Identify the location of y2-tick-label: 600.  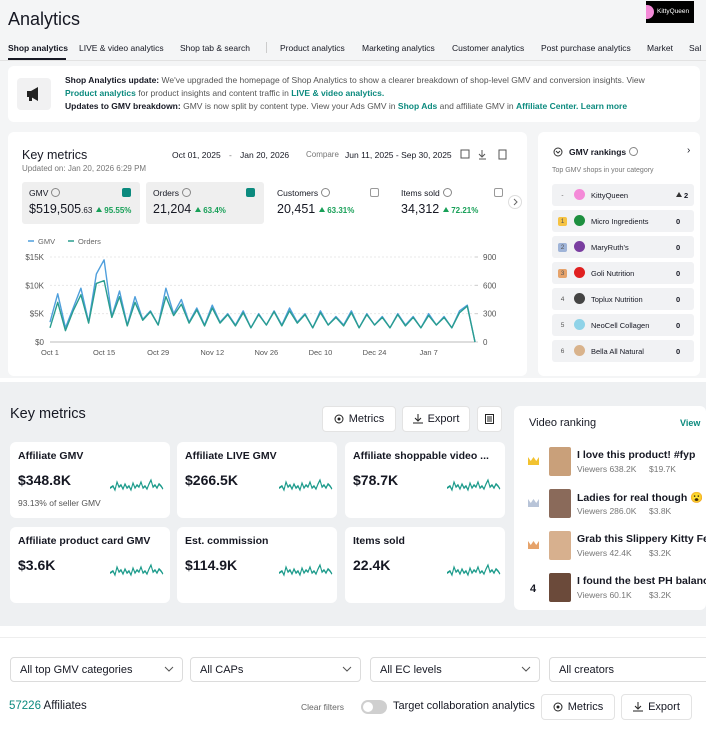
(490, 285).